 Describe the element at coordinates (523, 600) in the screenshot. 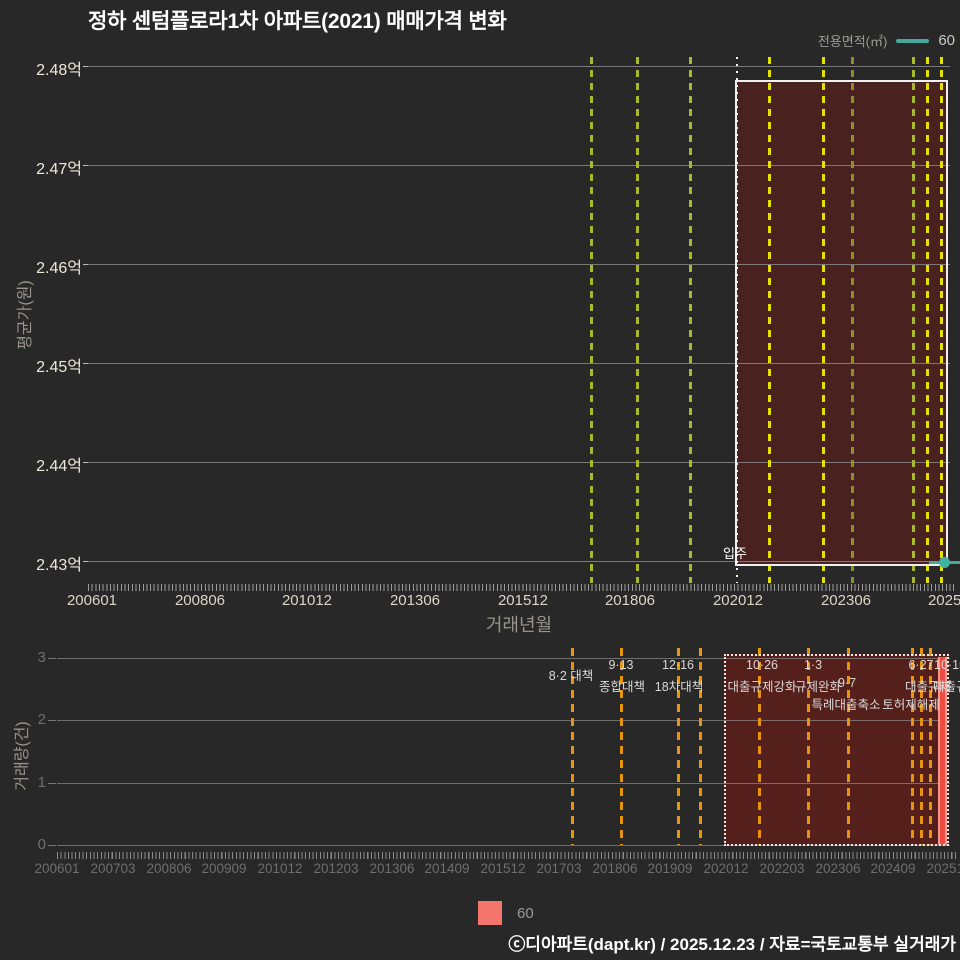

I see `price-x-tick-label: 201512` at that location.